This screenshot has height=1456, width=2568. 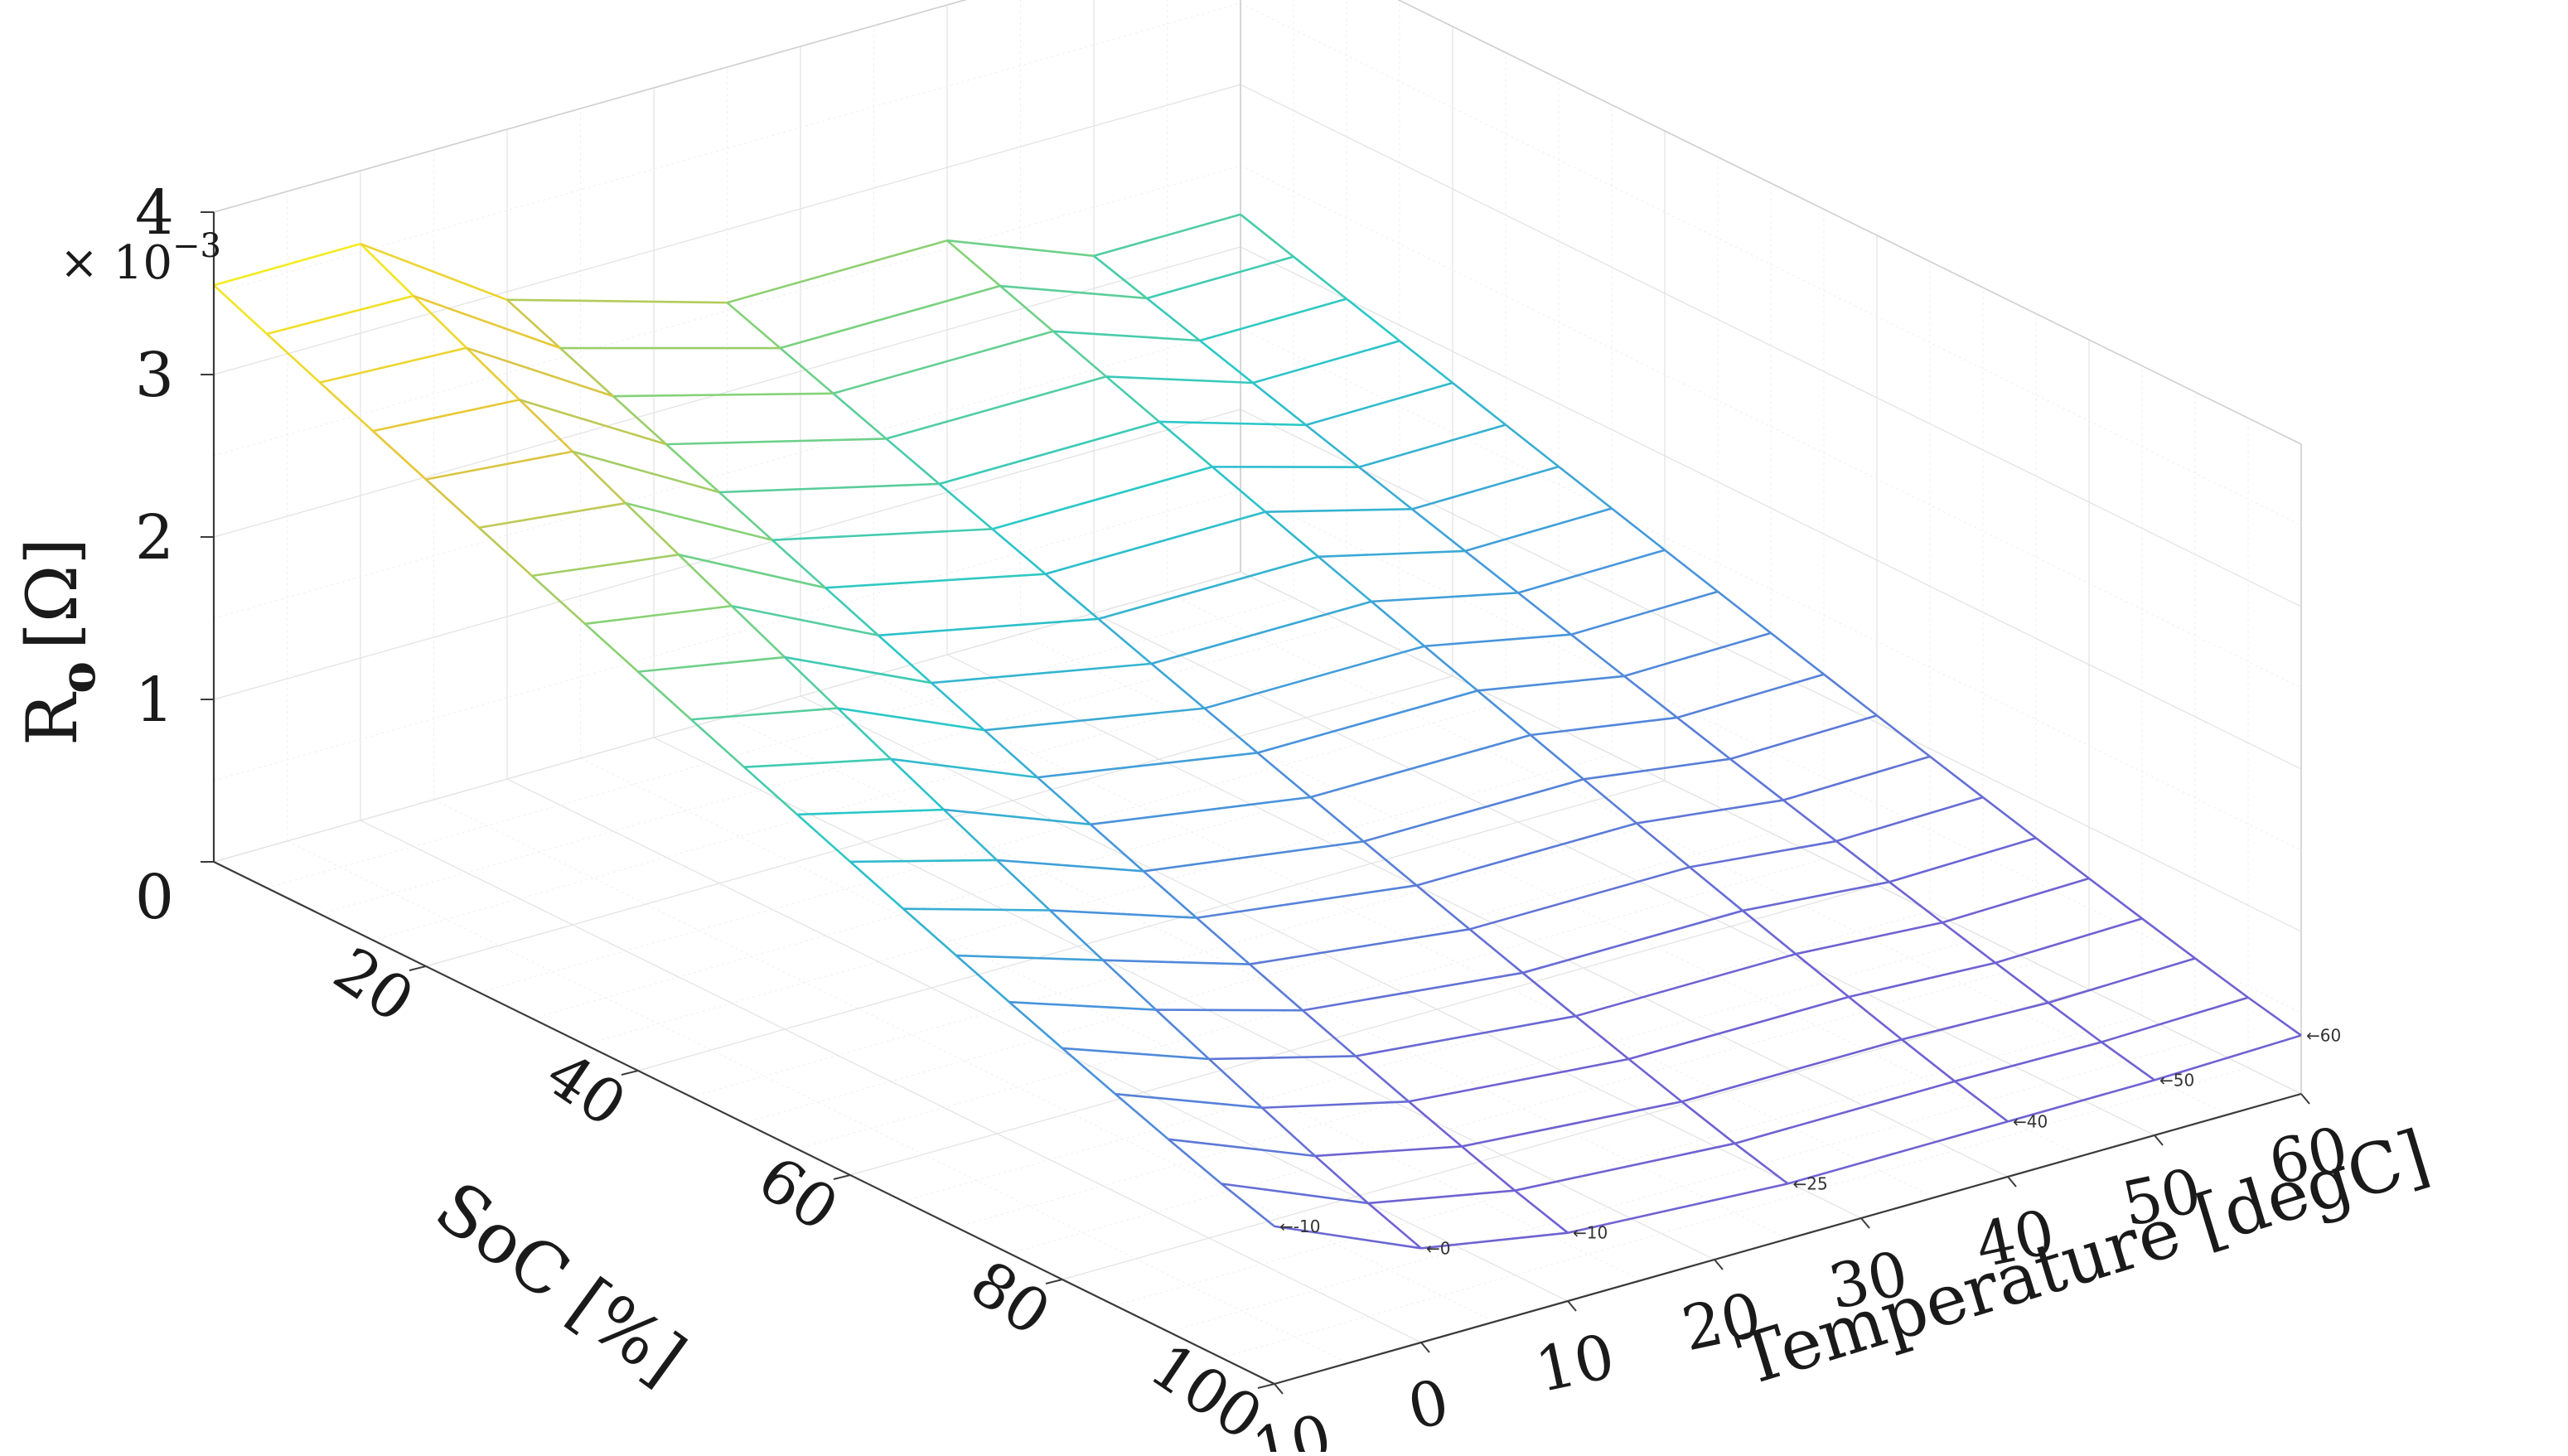 I want to click on x-tick-label: 40, so click(x=586, y=1089).